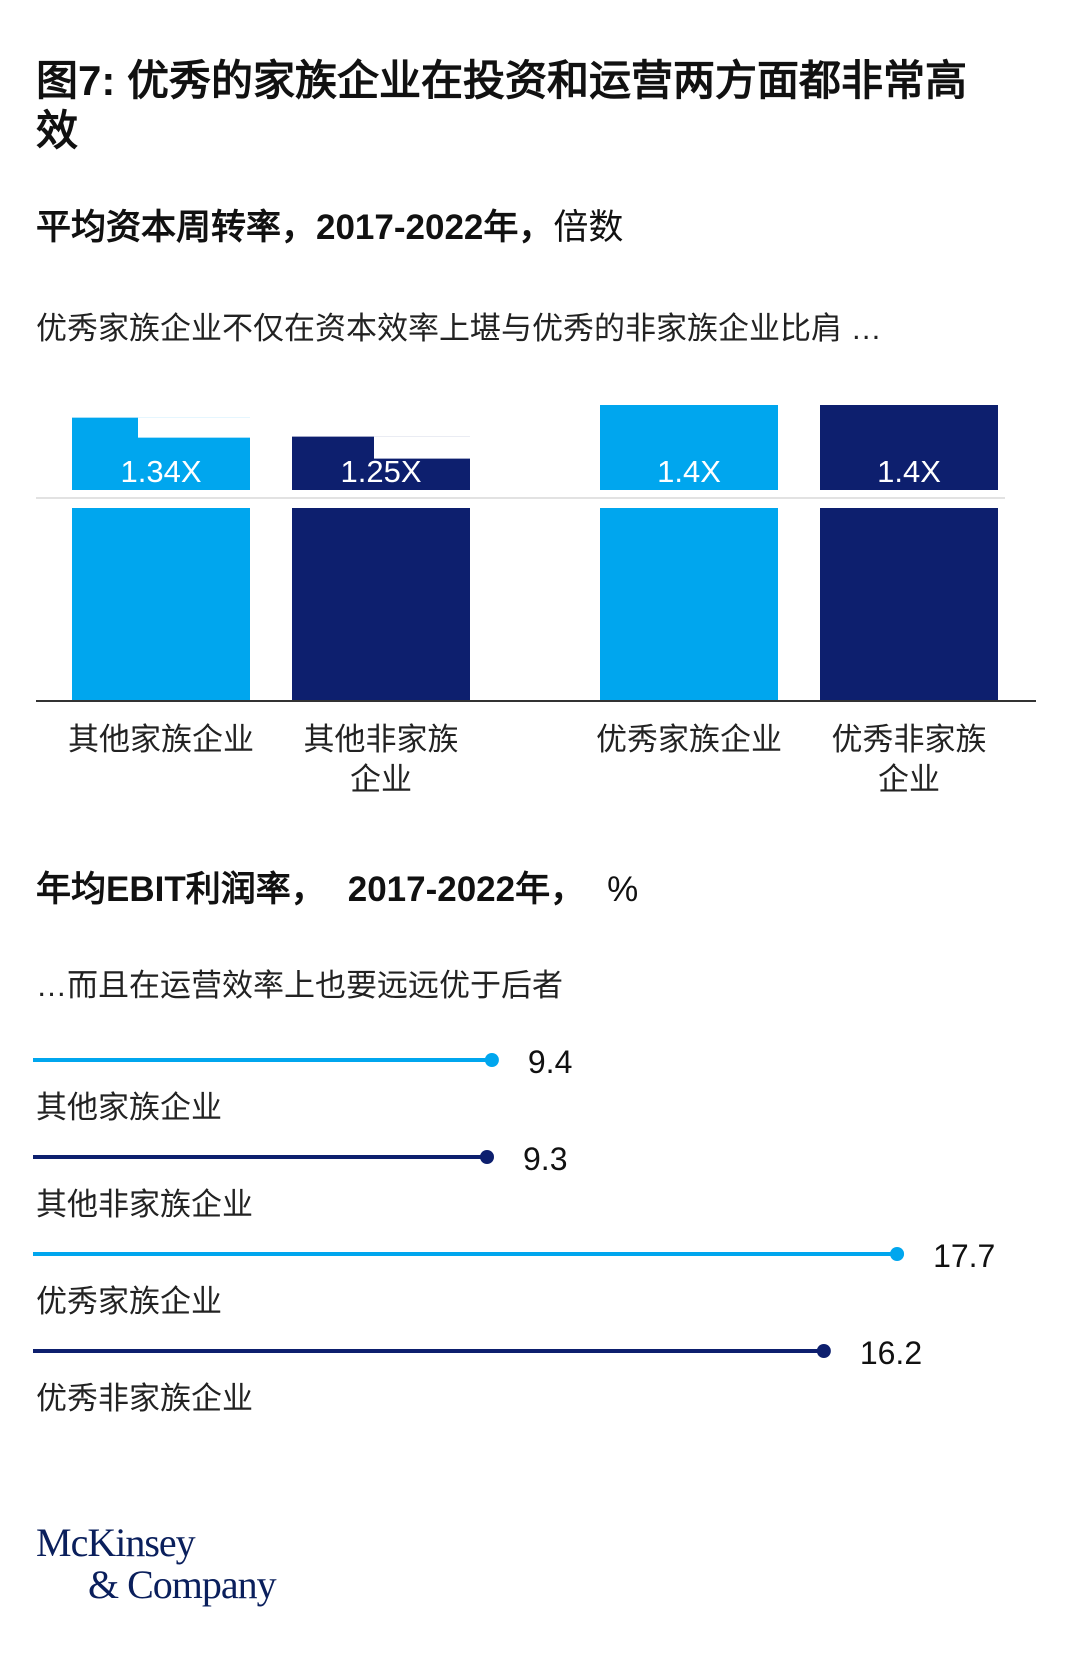 Image resolution: width=1080 pixels, height=1670 pixels. Describe the element at coordinates (623, 889) in the screenshot. I see `lollipop-chart-unit: %` at that location.